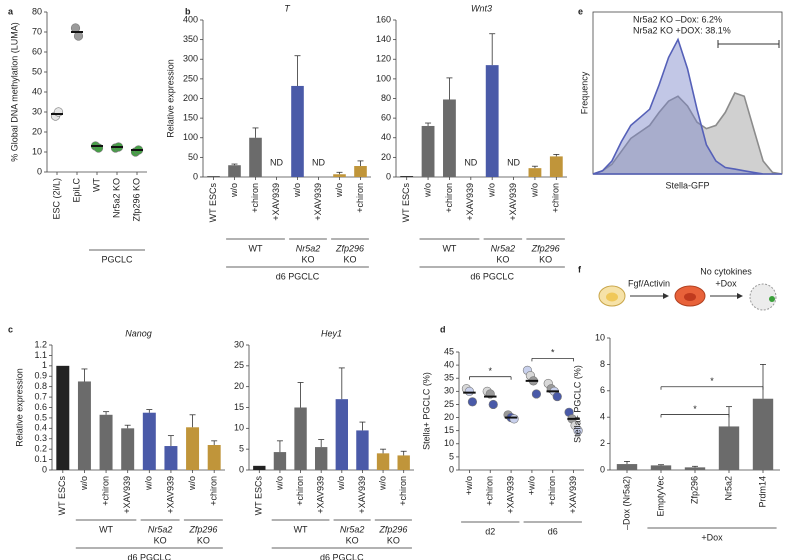 This screenshot has height=560, width=790. Describe the element at coordinates (298, 276) in the screenshot. I see `group-label: d6 PGCLC` at that location.